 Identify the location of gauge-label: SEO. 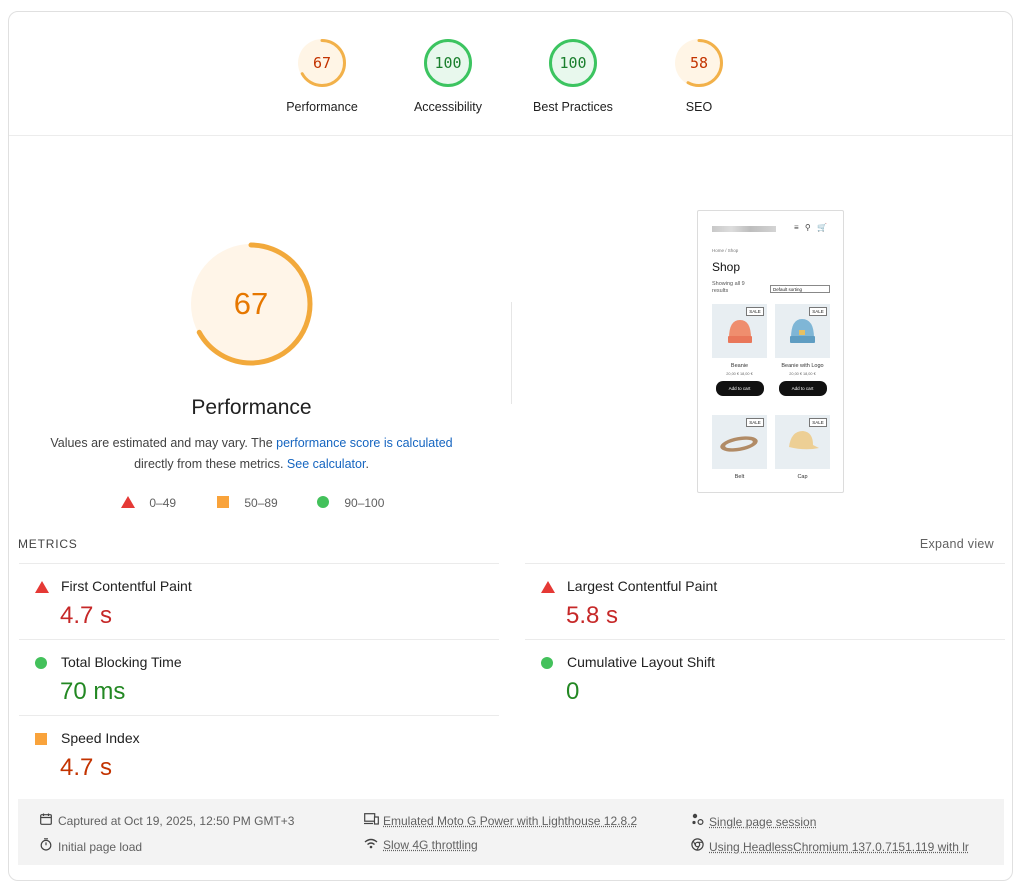
(699, 107).